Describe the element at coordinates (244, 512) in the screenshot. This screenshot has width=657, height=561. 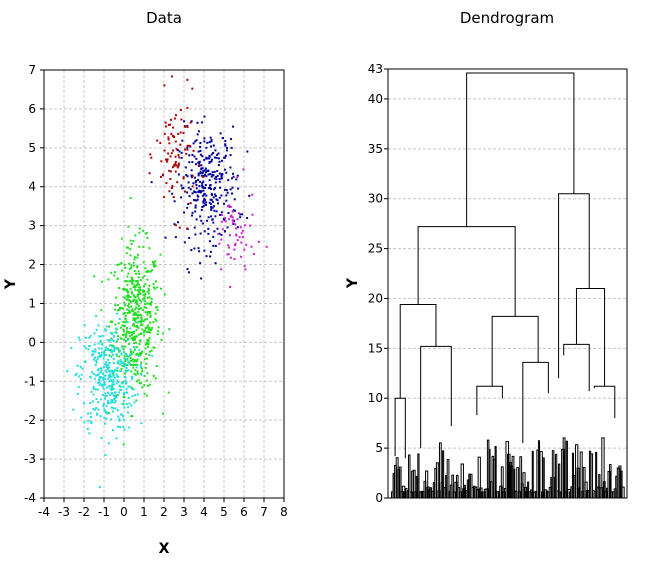
I see `scatter-x-tick-label: 6` at that location.